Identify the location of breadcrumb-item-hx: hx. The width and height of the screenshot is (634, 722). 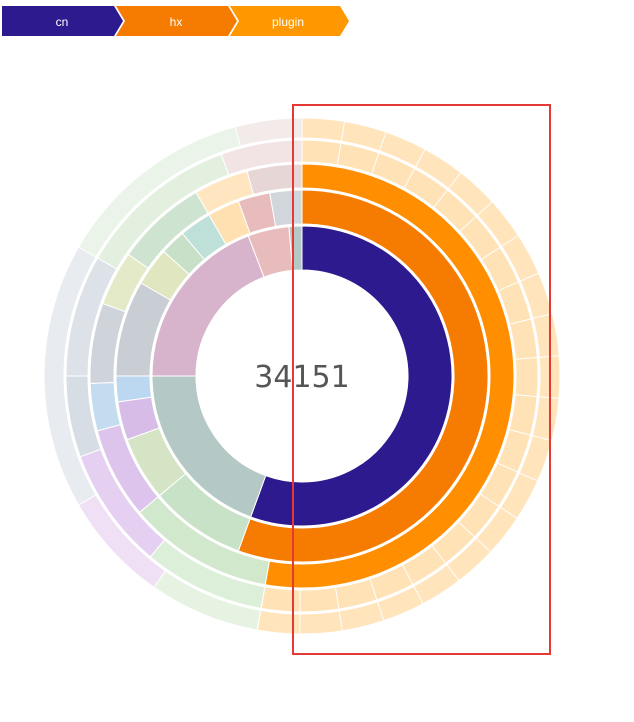
(176, 21).